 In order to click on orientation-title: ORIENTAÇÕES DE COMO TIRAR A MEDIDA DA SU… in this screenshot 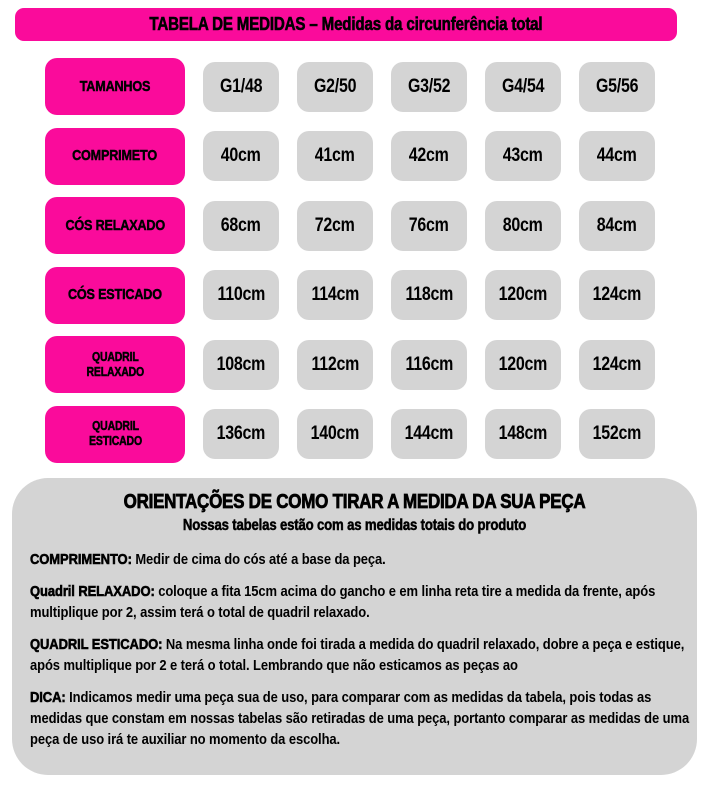, I will do `click(354, 502)`.